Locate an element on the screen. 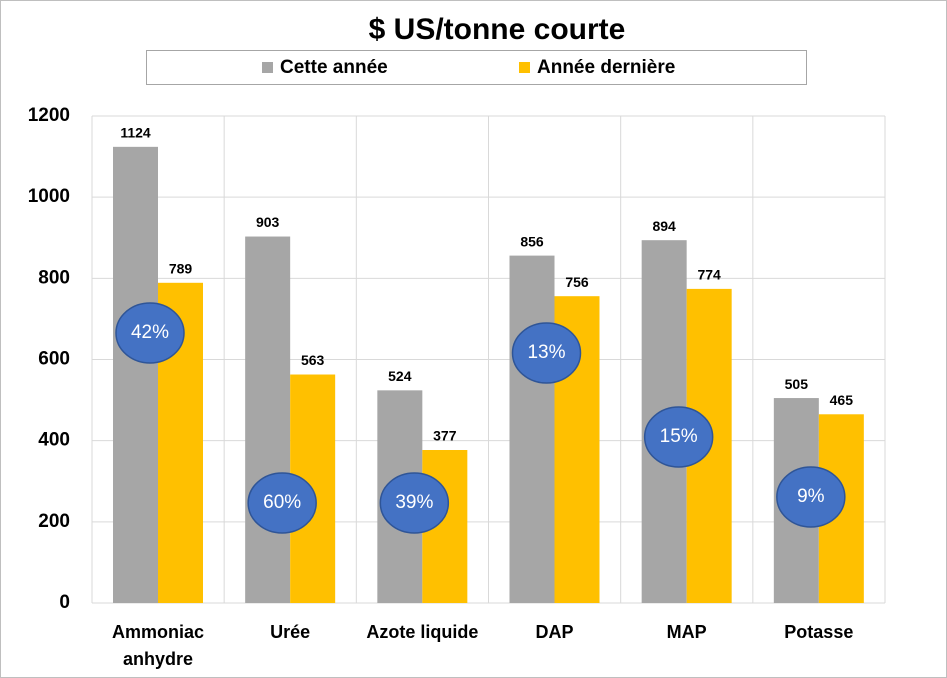 This screenshot has height=678, width=947. y-tick-label: 0 is located at coordinates (64, 602).